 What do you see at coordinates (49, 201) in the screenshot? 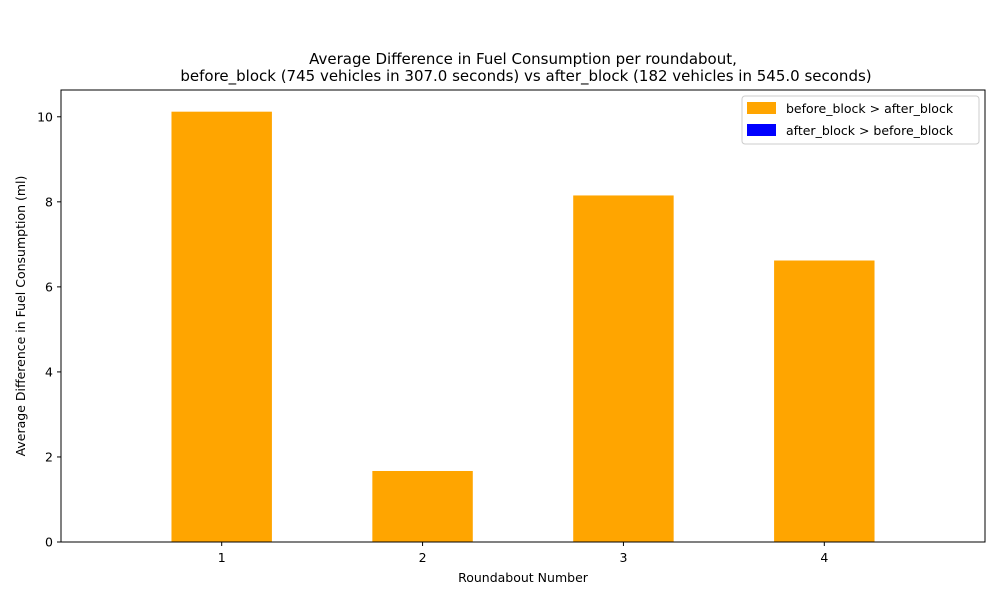
I see `y-tick-label: 8` at bounding box center [49, 201].